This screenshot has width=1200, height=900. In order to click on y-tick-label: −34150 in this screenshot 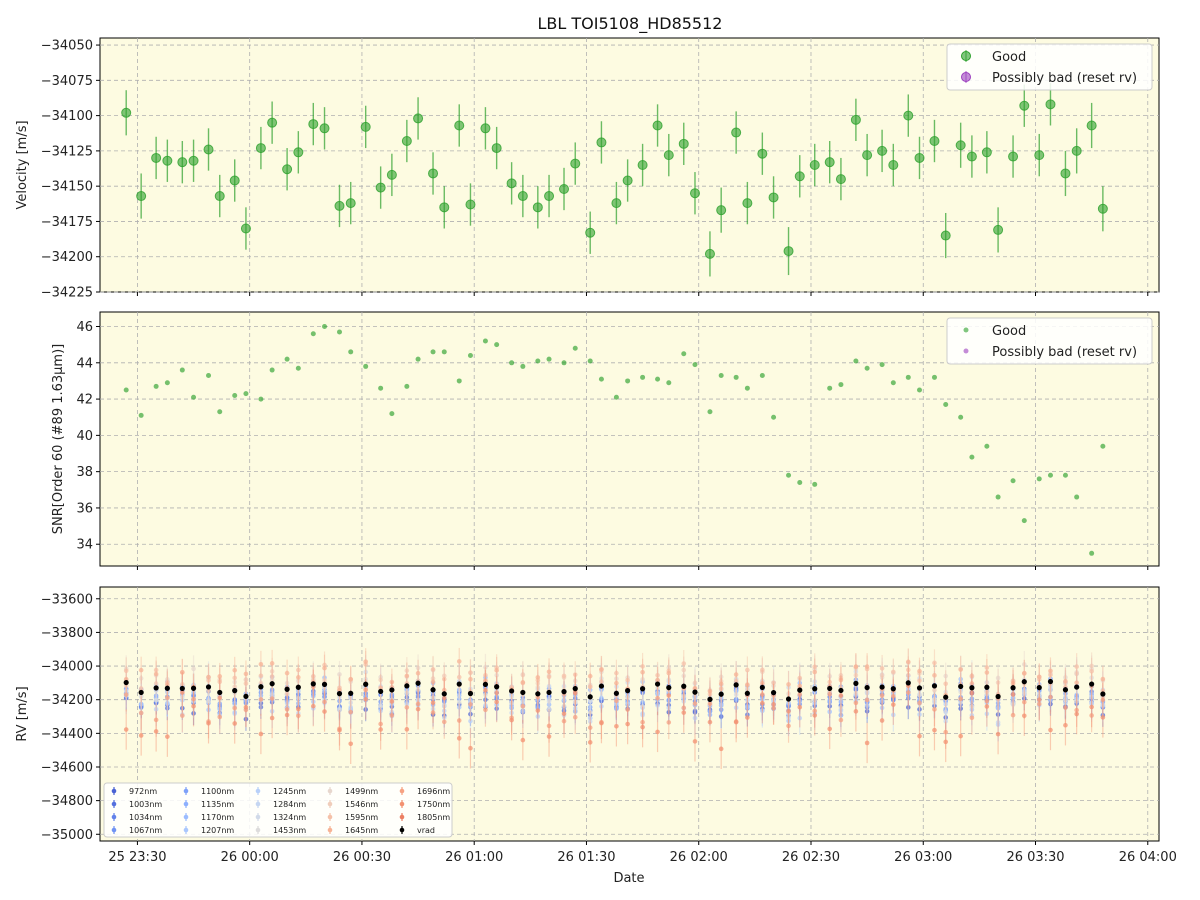, I will do `click(67, 187)`.